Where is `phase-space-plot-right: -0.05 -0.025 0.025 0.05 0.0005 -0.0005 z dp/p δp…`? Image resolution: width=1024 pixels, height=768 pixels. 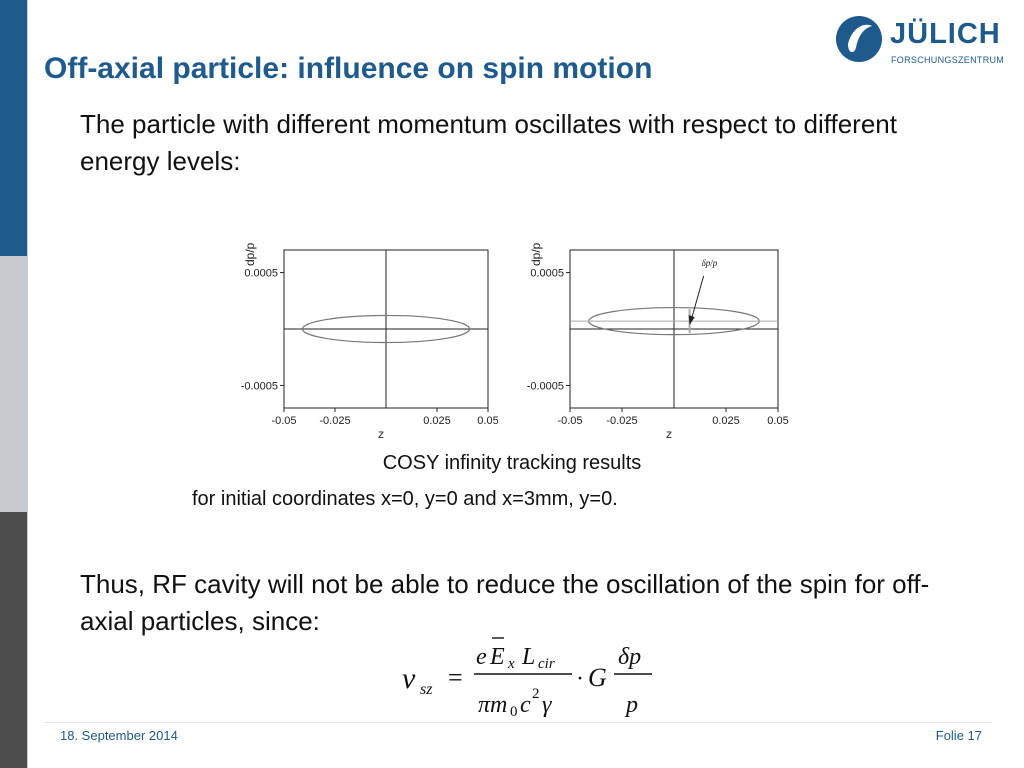
phase-space-plot-right: -0.05 -0.025 0.025 0.05 0.0005 -0.0005 z dp/p δp… is located at coordinates (658, 341).